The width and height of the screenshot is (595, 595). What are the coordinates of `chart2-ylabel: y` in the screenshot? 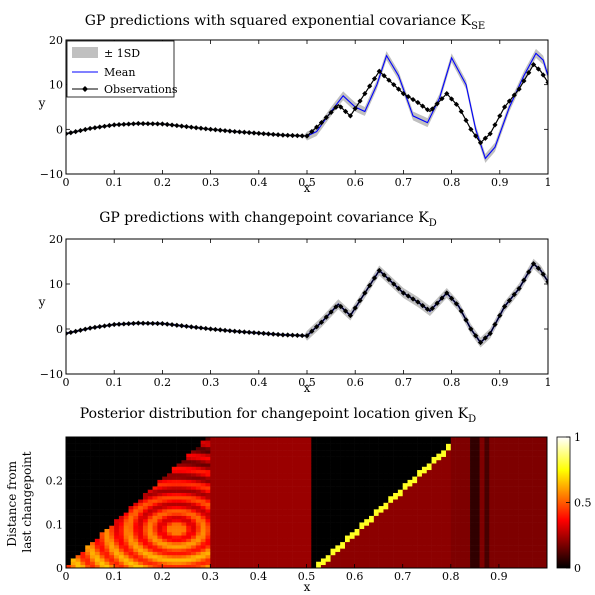 It's located at (42, 302).